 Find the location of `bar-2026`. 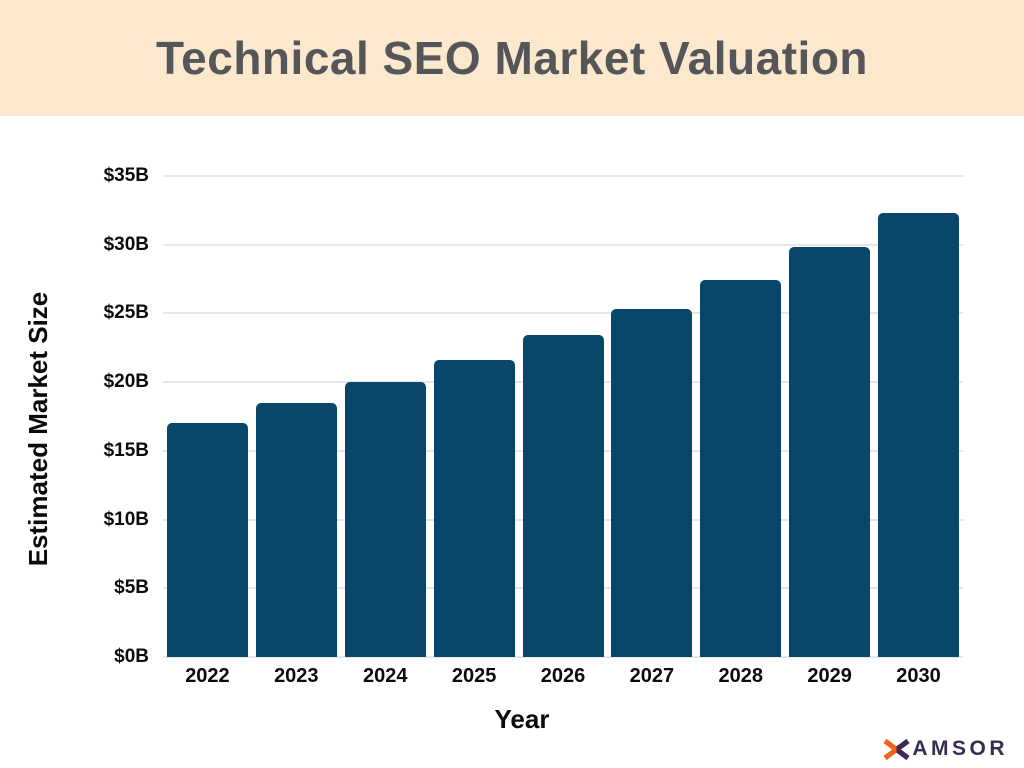

bar-2026 is located at coordinates (563, 496).